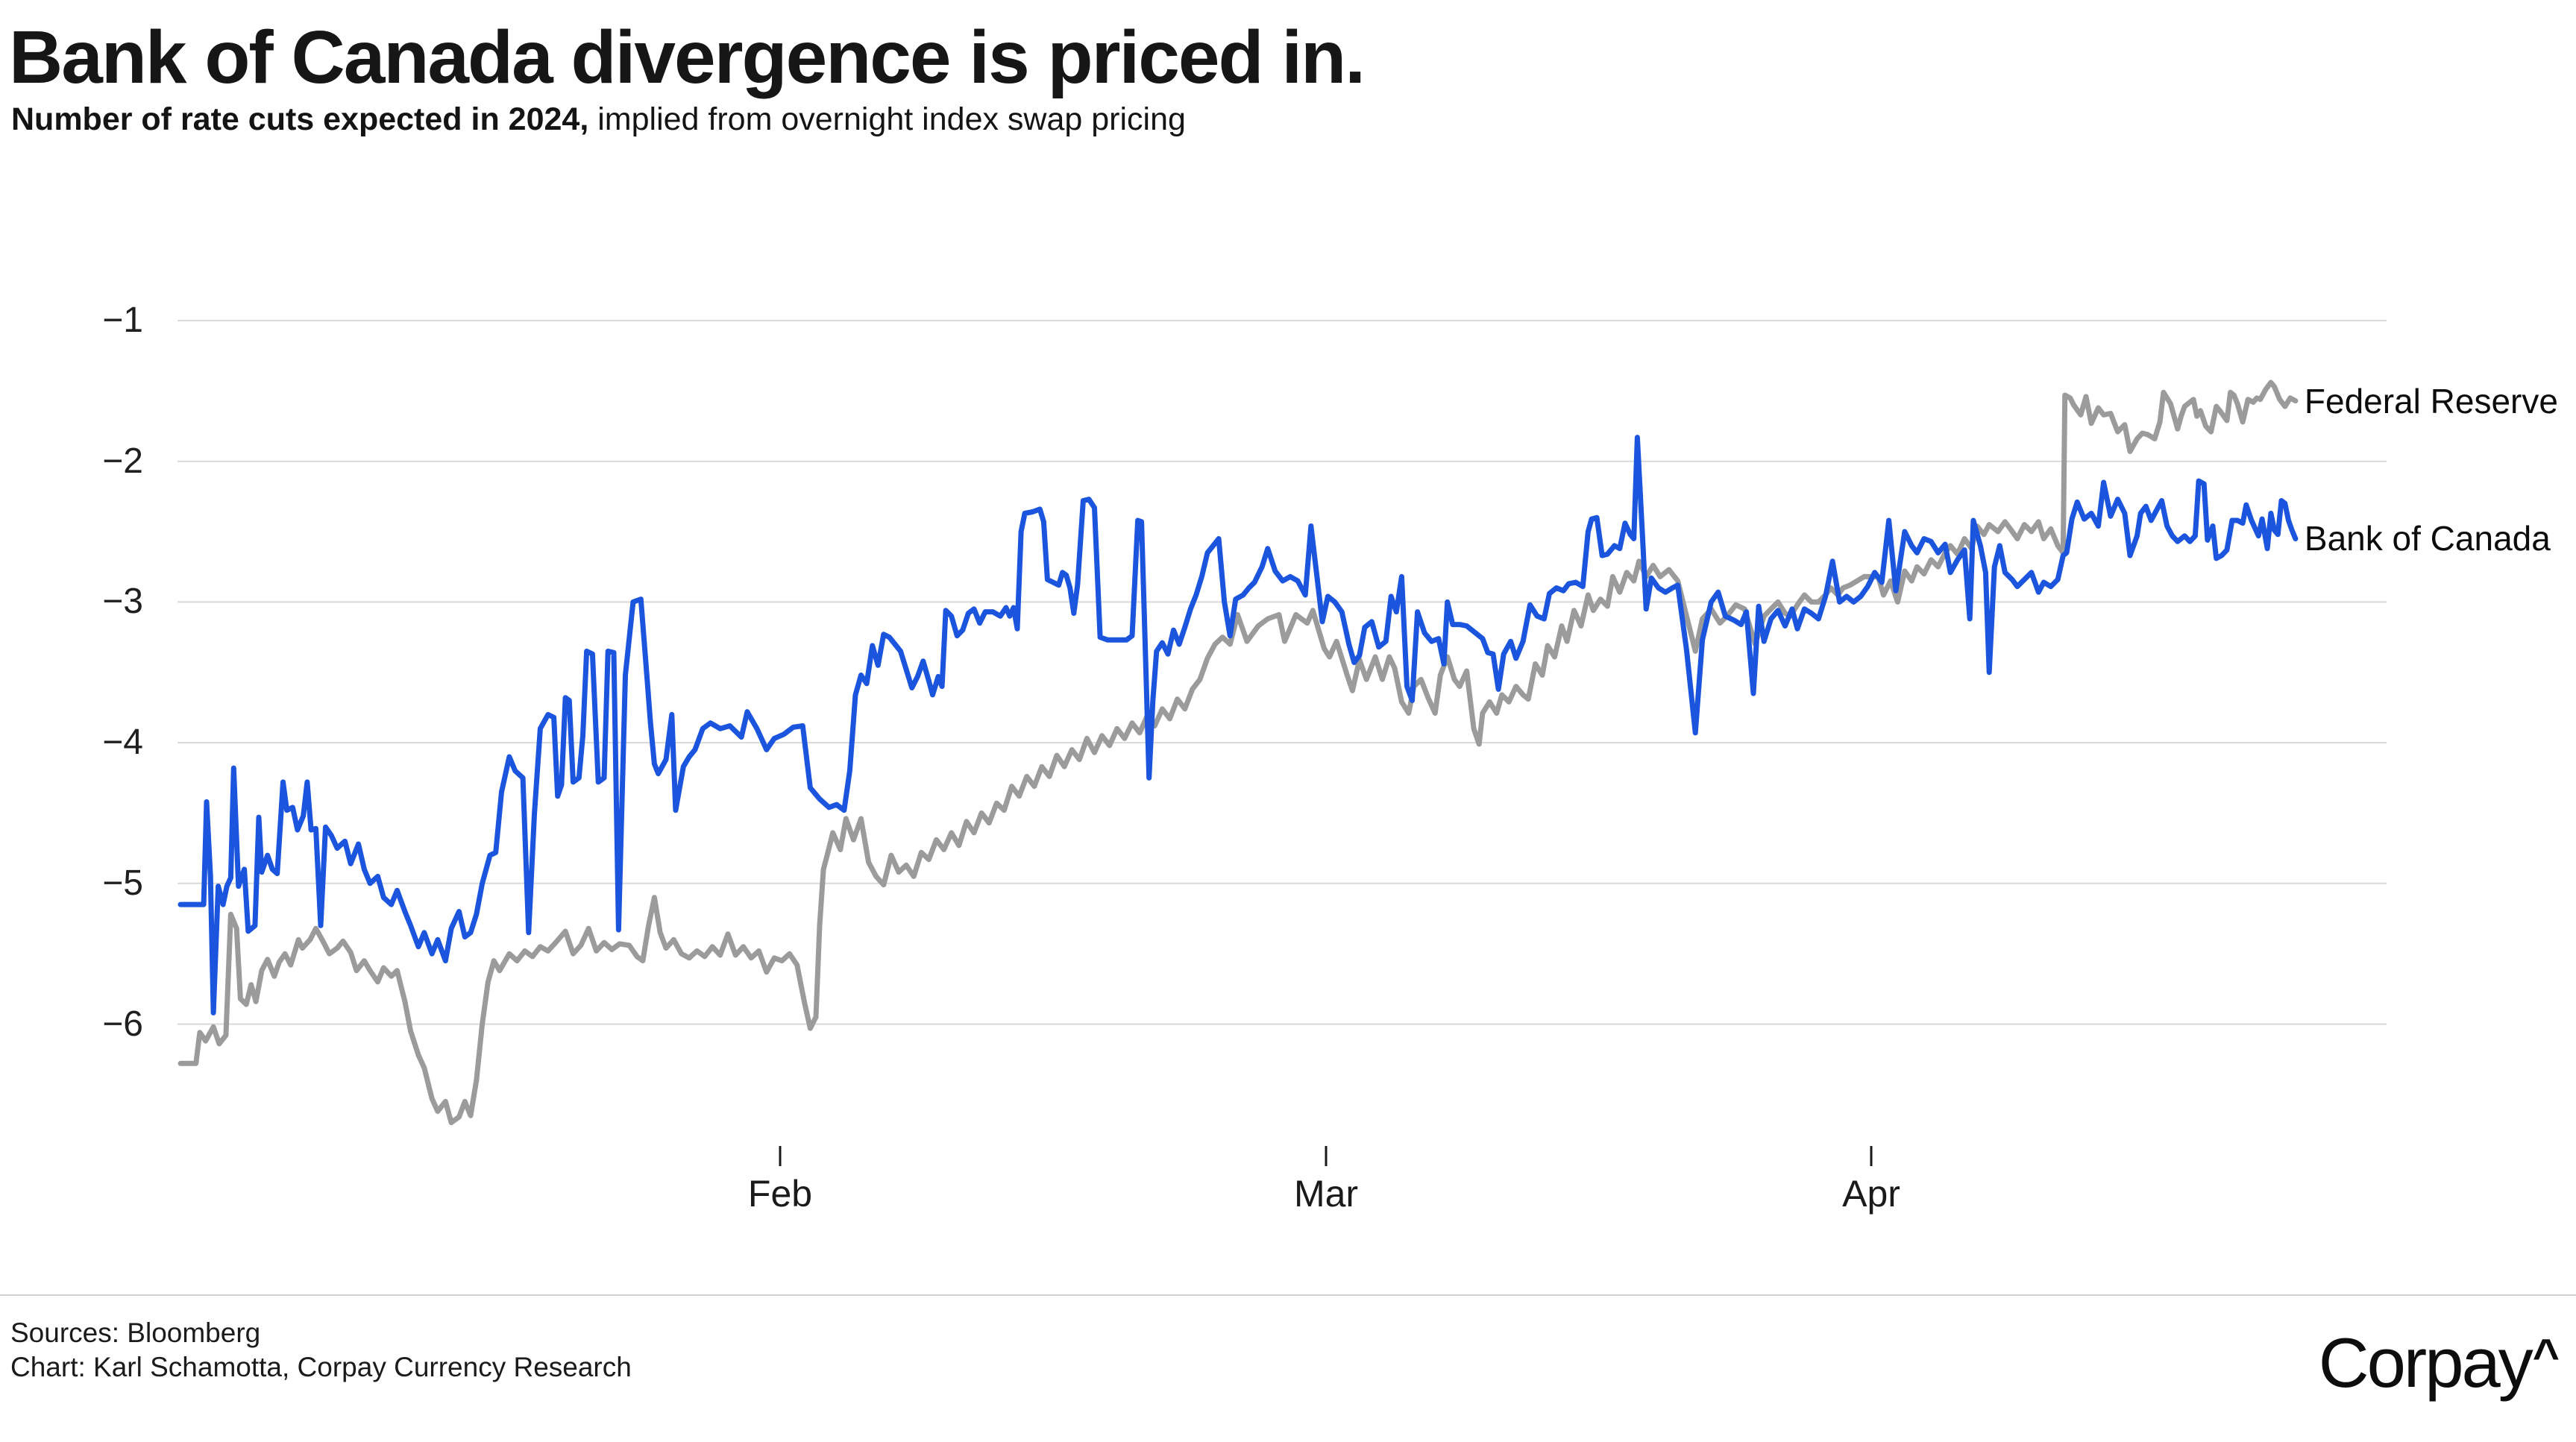 This screenshot has width=2576, height=1442. What do you see at coordinates (688, 57) in the screenshot?
I see `chart-title: Bank of Canada divergence is priced in.` at bounding box center [688, 57].